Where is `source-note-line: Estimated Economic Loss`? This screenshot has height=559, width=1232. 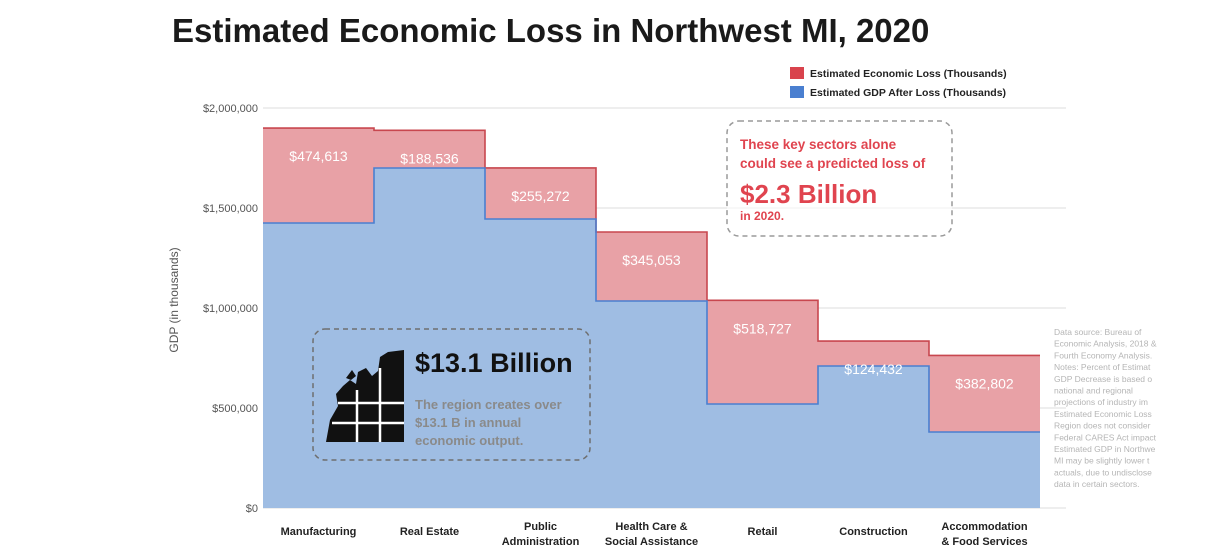
source-note-line: Estimated Economic Loss is located at coordinates (1103, 414).